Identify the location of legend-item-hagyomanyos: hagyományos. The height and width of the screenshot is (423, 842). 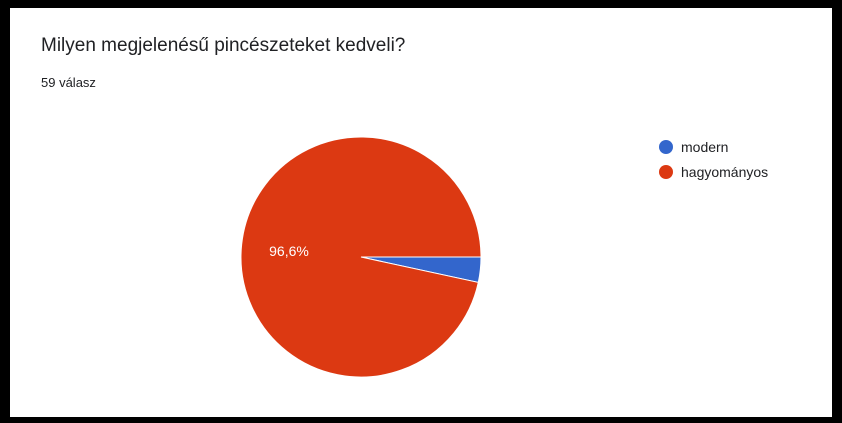
(713, 172).